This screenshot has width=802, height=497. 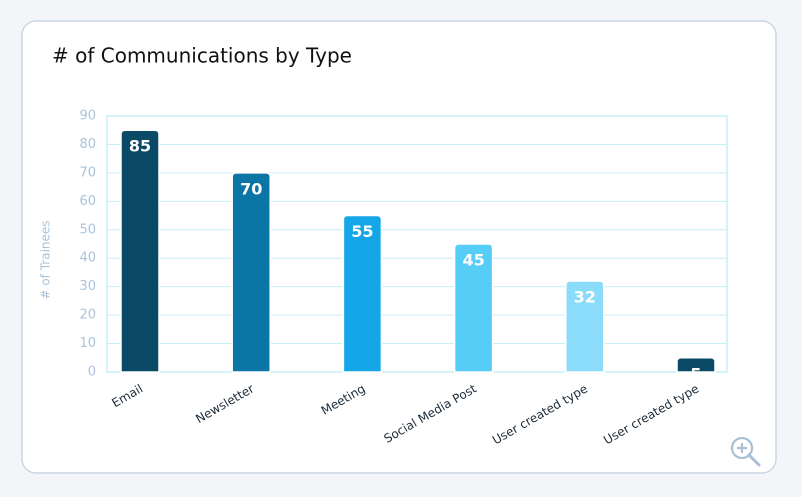 I want to click on y-tick-label: 40, so click(x=87, y=258).